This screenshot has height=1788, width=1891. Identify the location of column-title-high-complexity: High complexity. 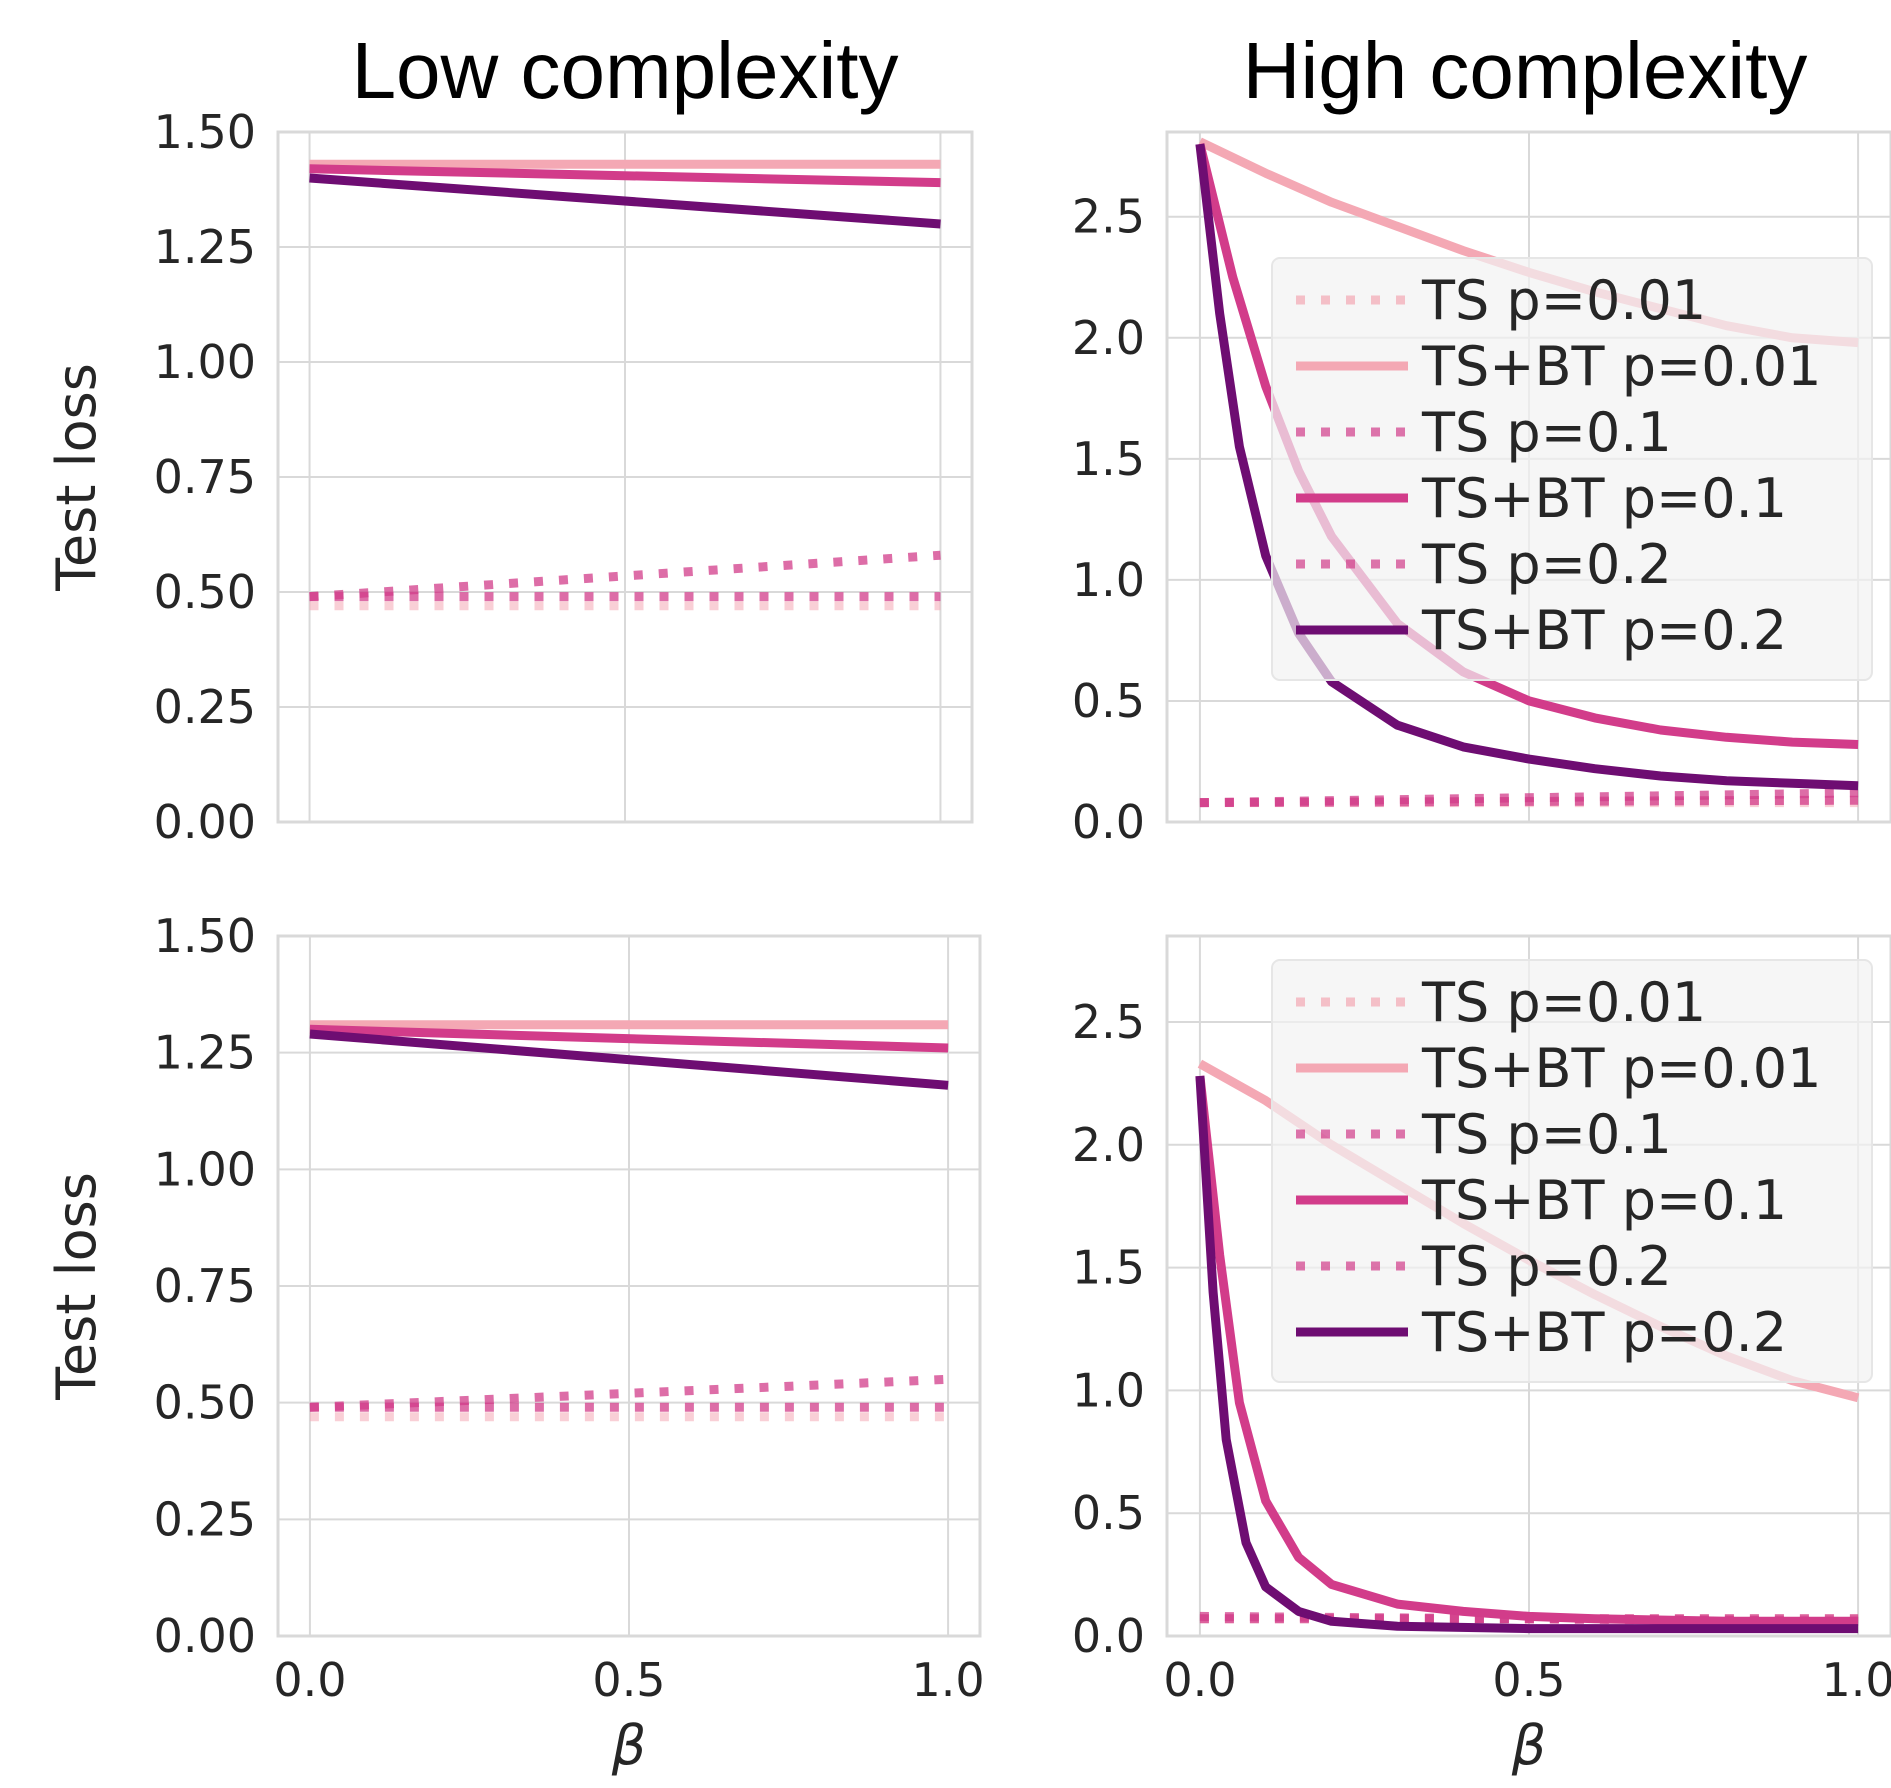
(1525, 70).